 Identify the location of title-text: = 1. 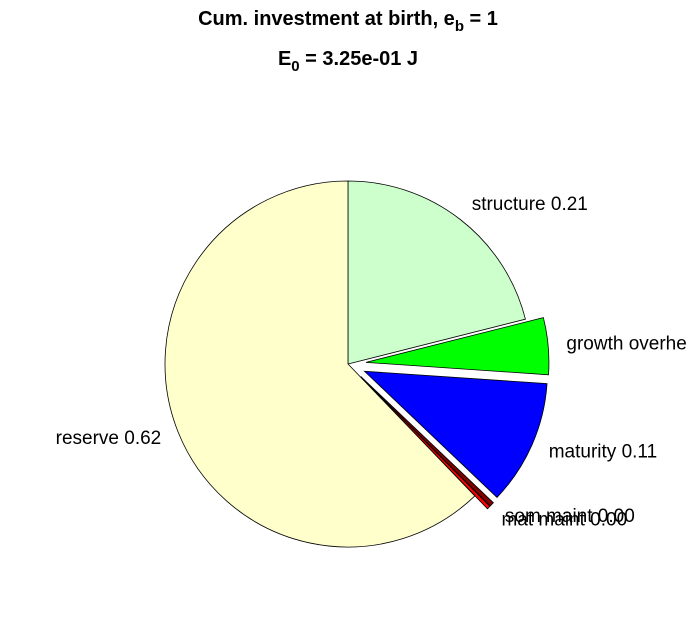
(481, 19).